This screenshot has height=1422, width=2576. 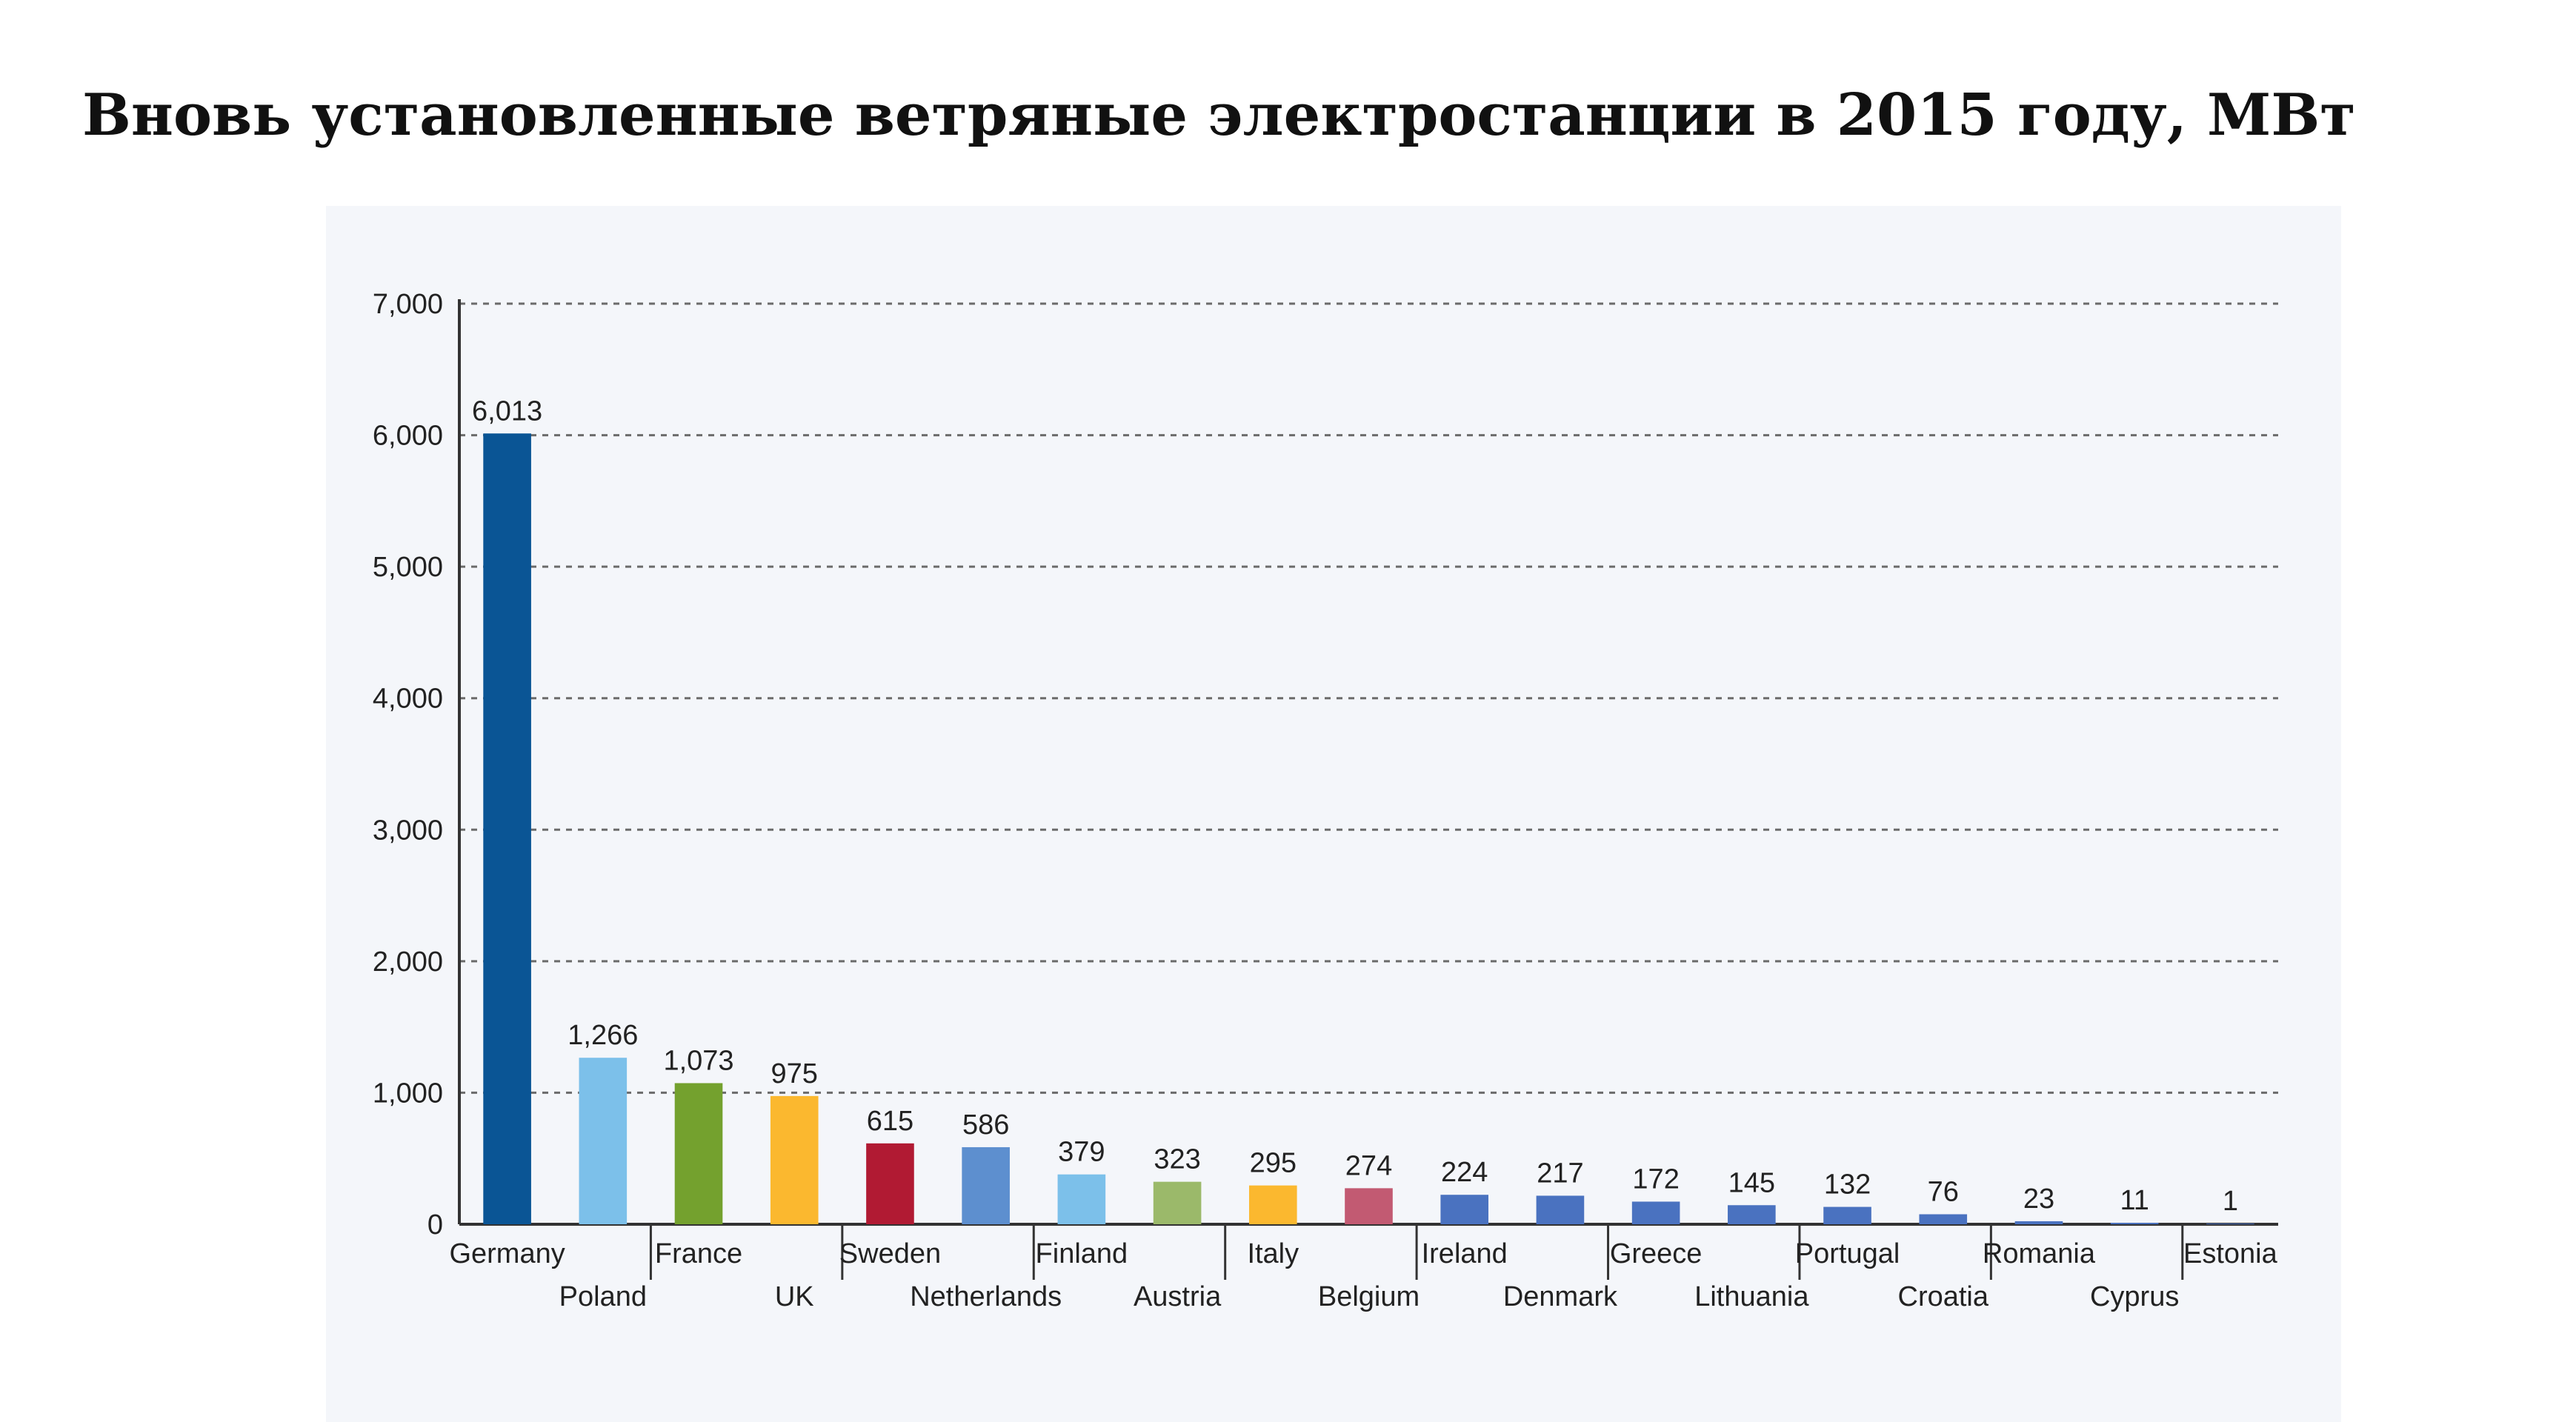 What do you see at coordinates (794, 1159) in the screenshot?
I see `bar-uk` at bounding box center [794, 1159].